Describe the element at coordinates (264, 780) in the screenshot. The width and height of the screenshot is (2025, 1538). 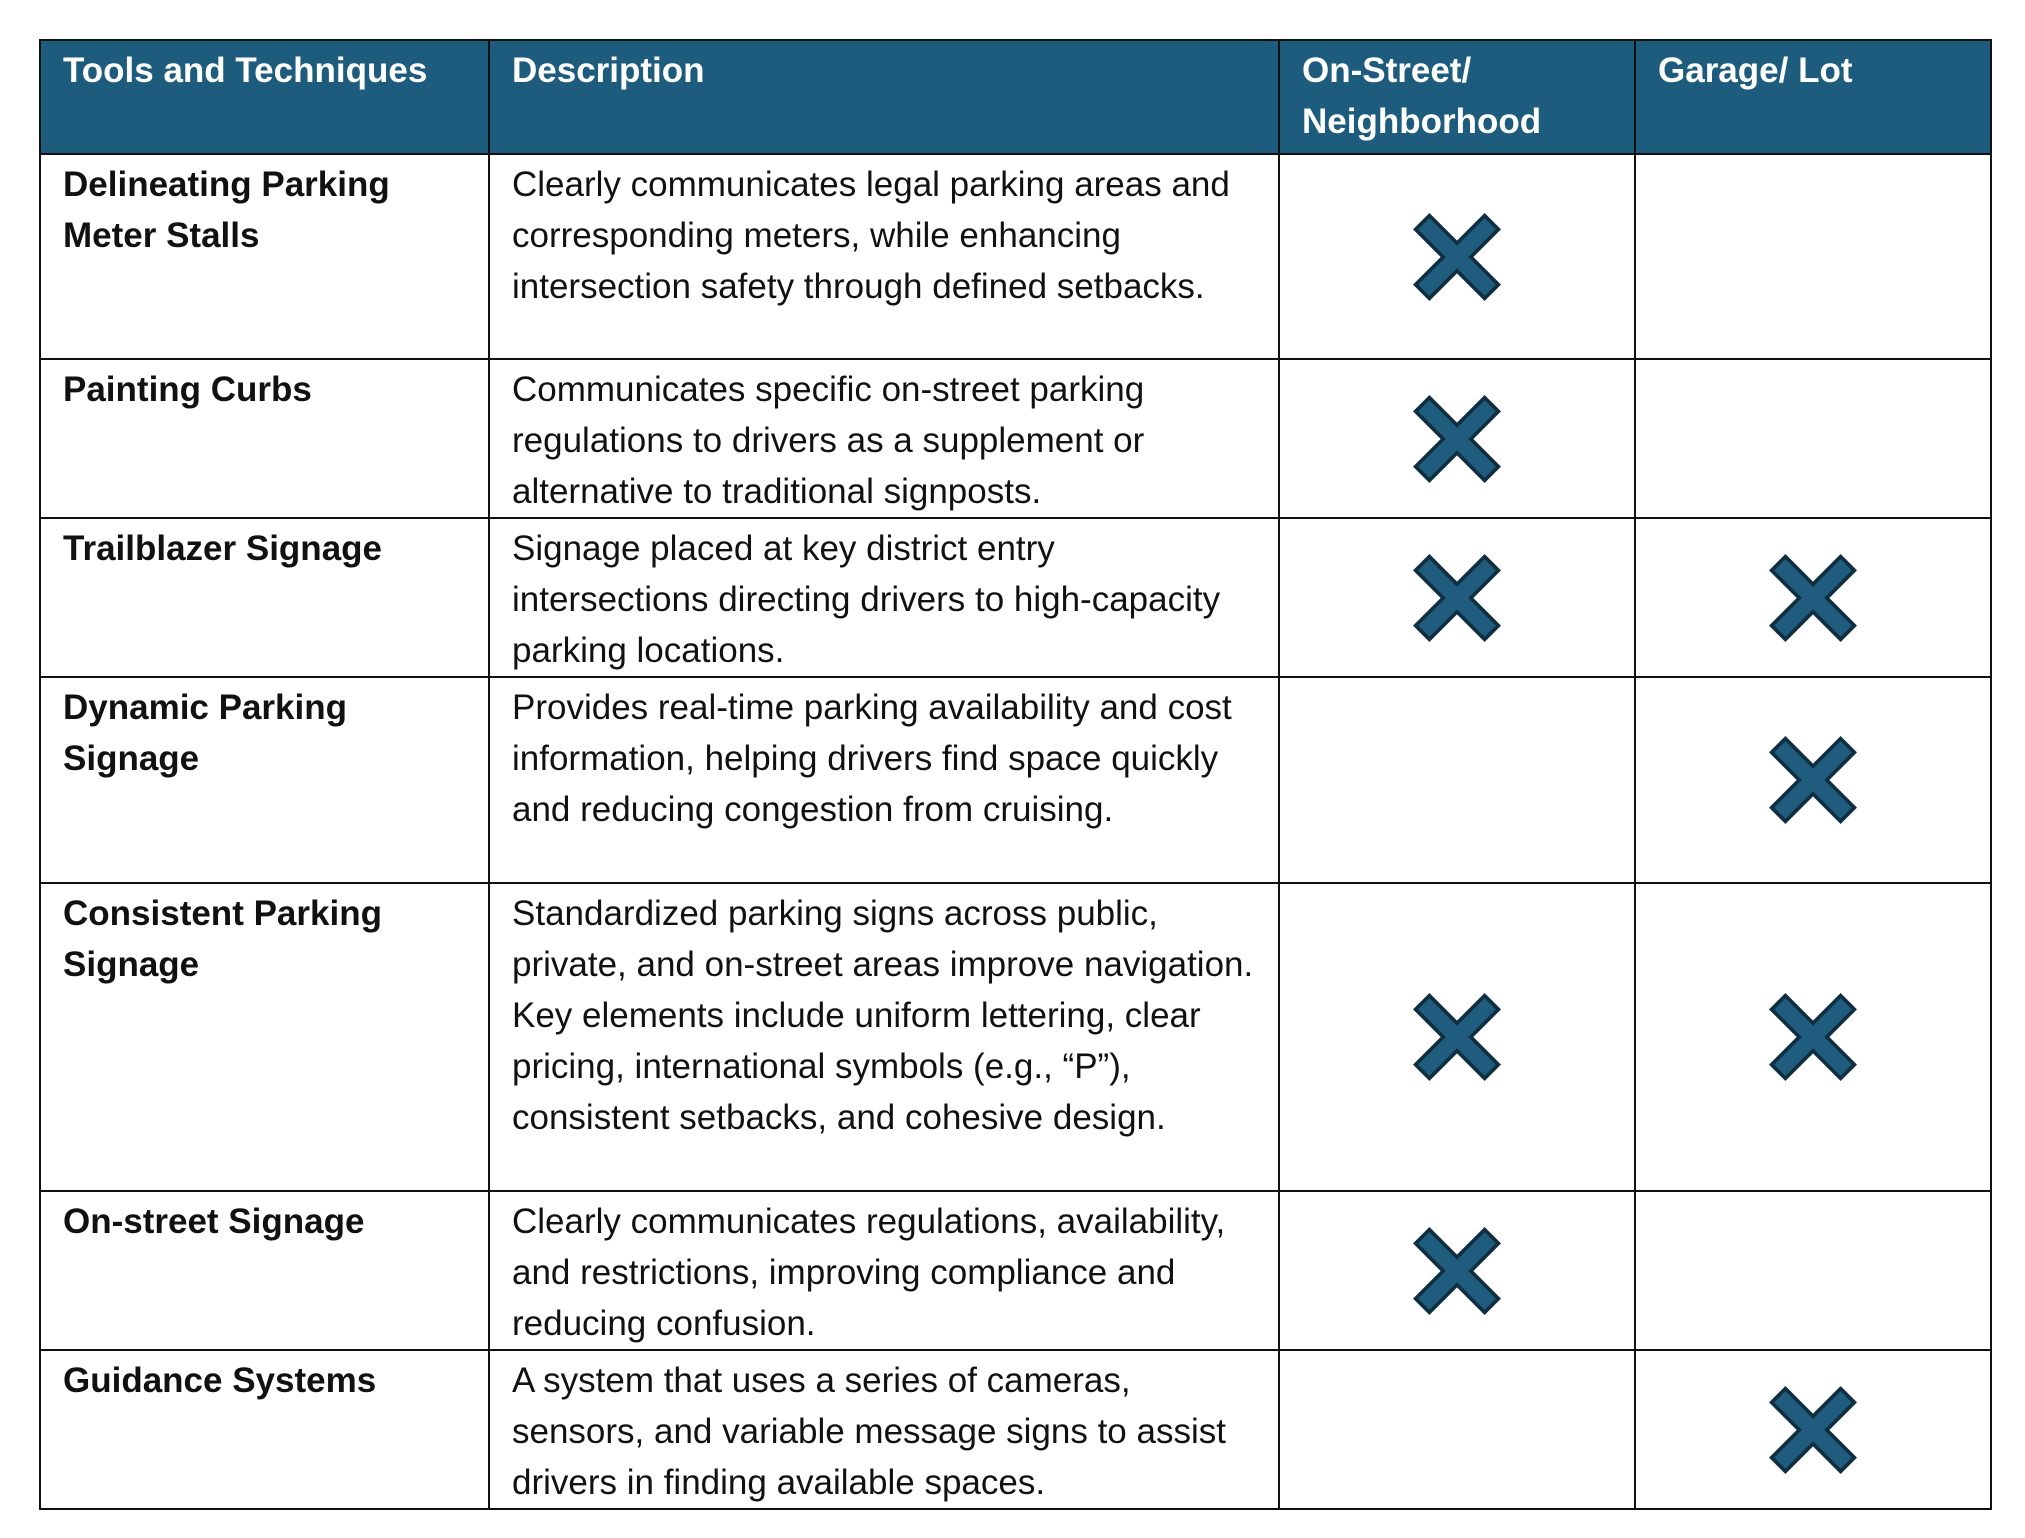
I see `tool-cell: Dynamic Parking Signage` at that location.